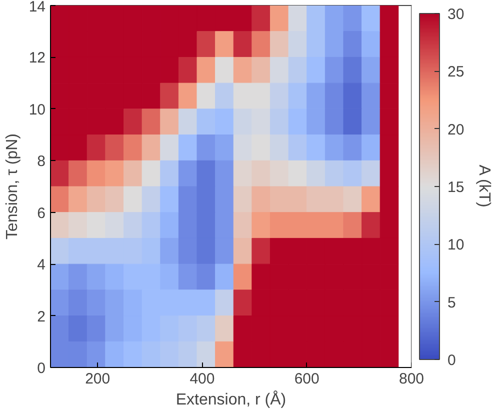 Image resolution: width=495 pixels, height=411 pixels. I want to click on color-bar-label: 5, so click(452, 303).